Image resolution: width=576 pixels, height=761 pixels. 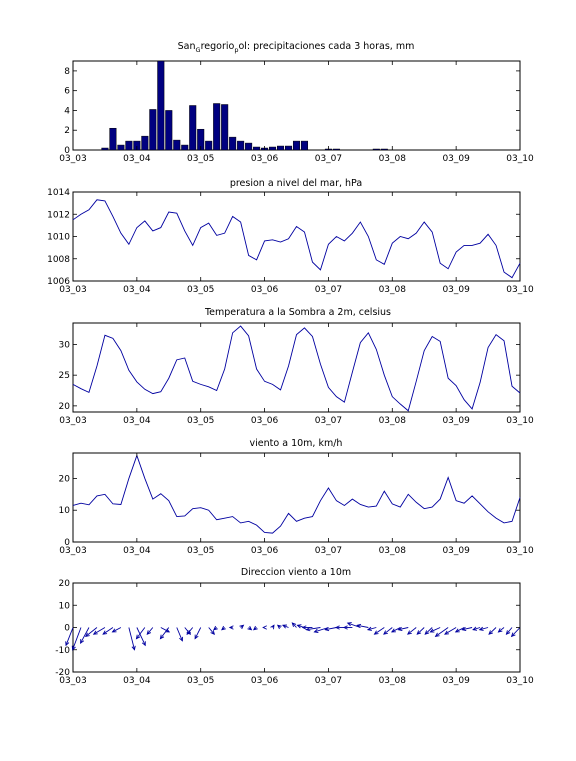 I want to click on y-tick-label: 1006, so click(x=58, y=282).